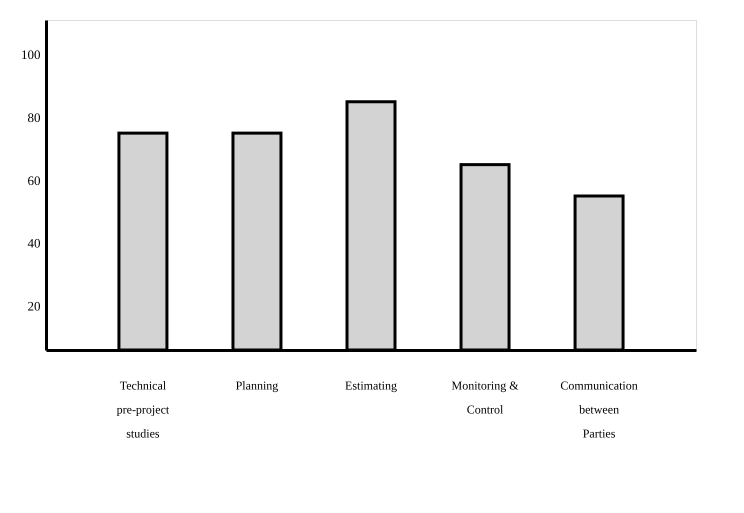 The width and height of the screenshot is (744, 513). Describe the element at coordinates (34, 180) in the screenshot. I see `y-tick-label: 60` at that location.